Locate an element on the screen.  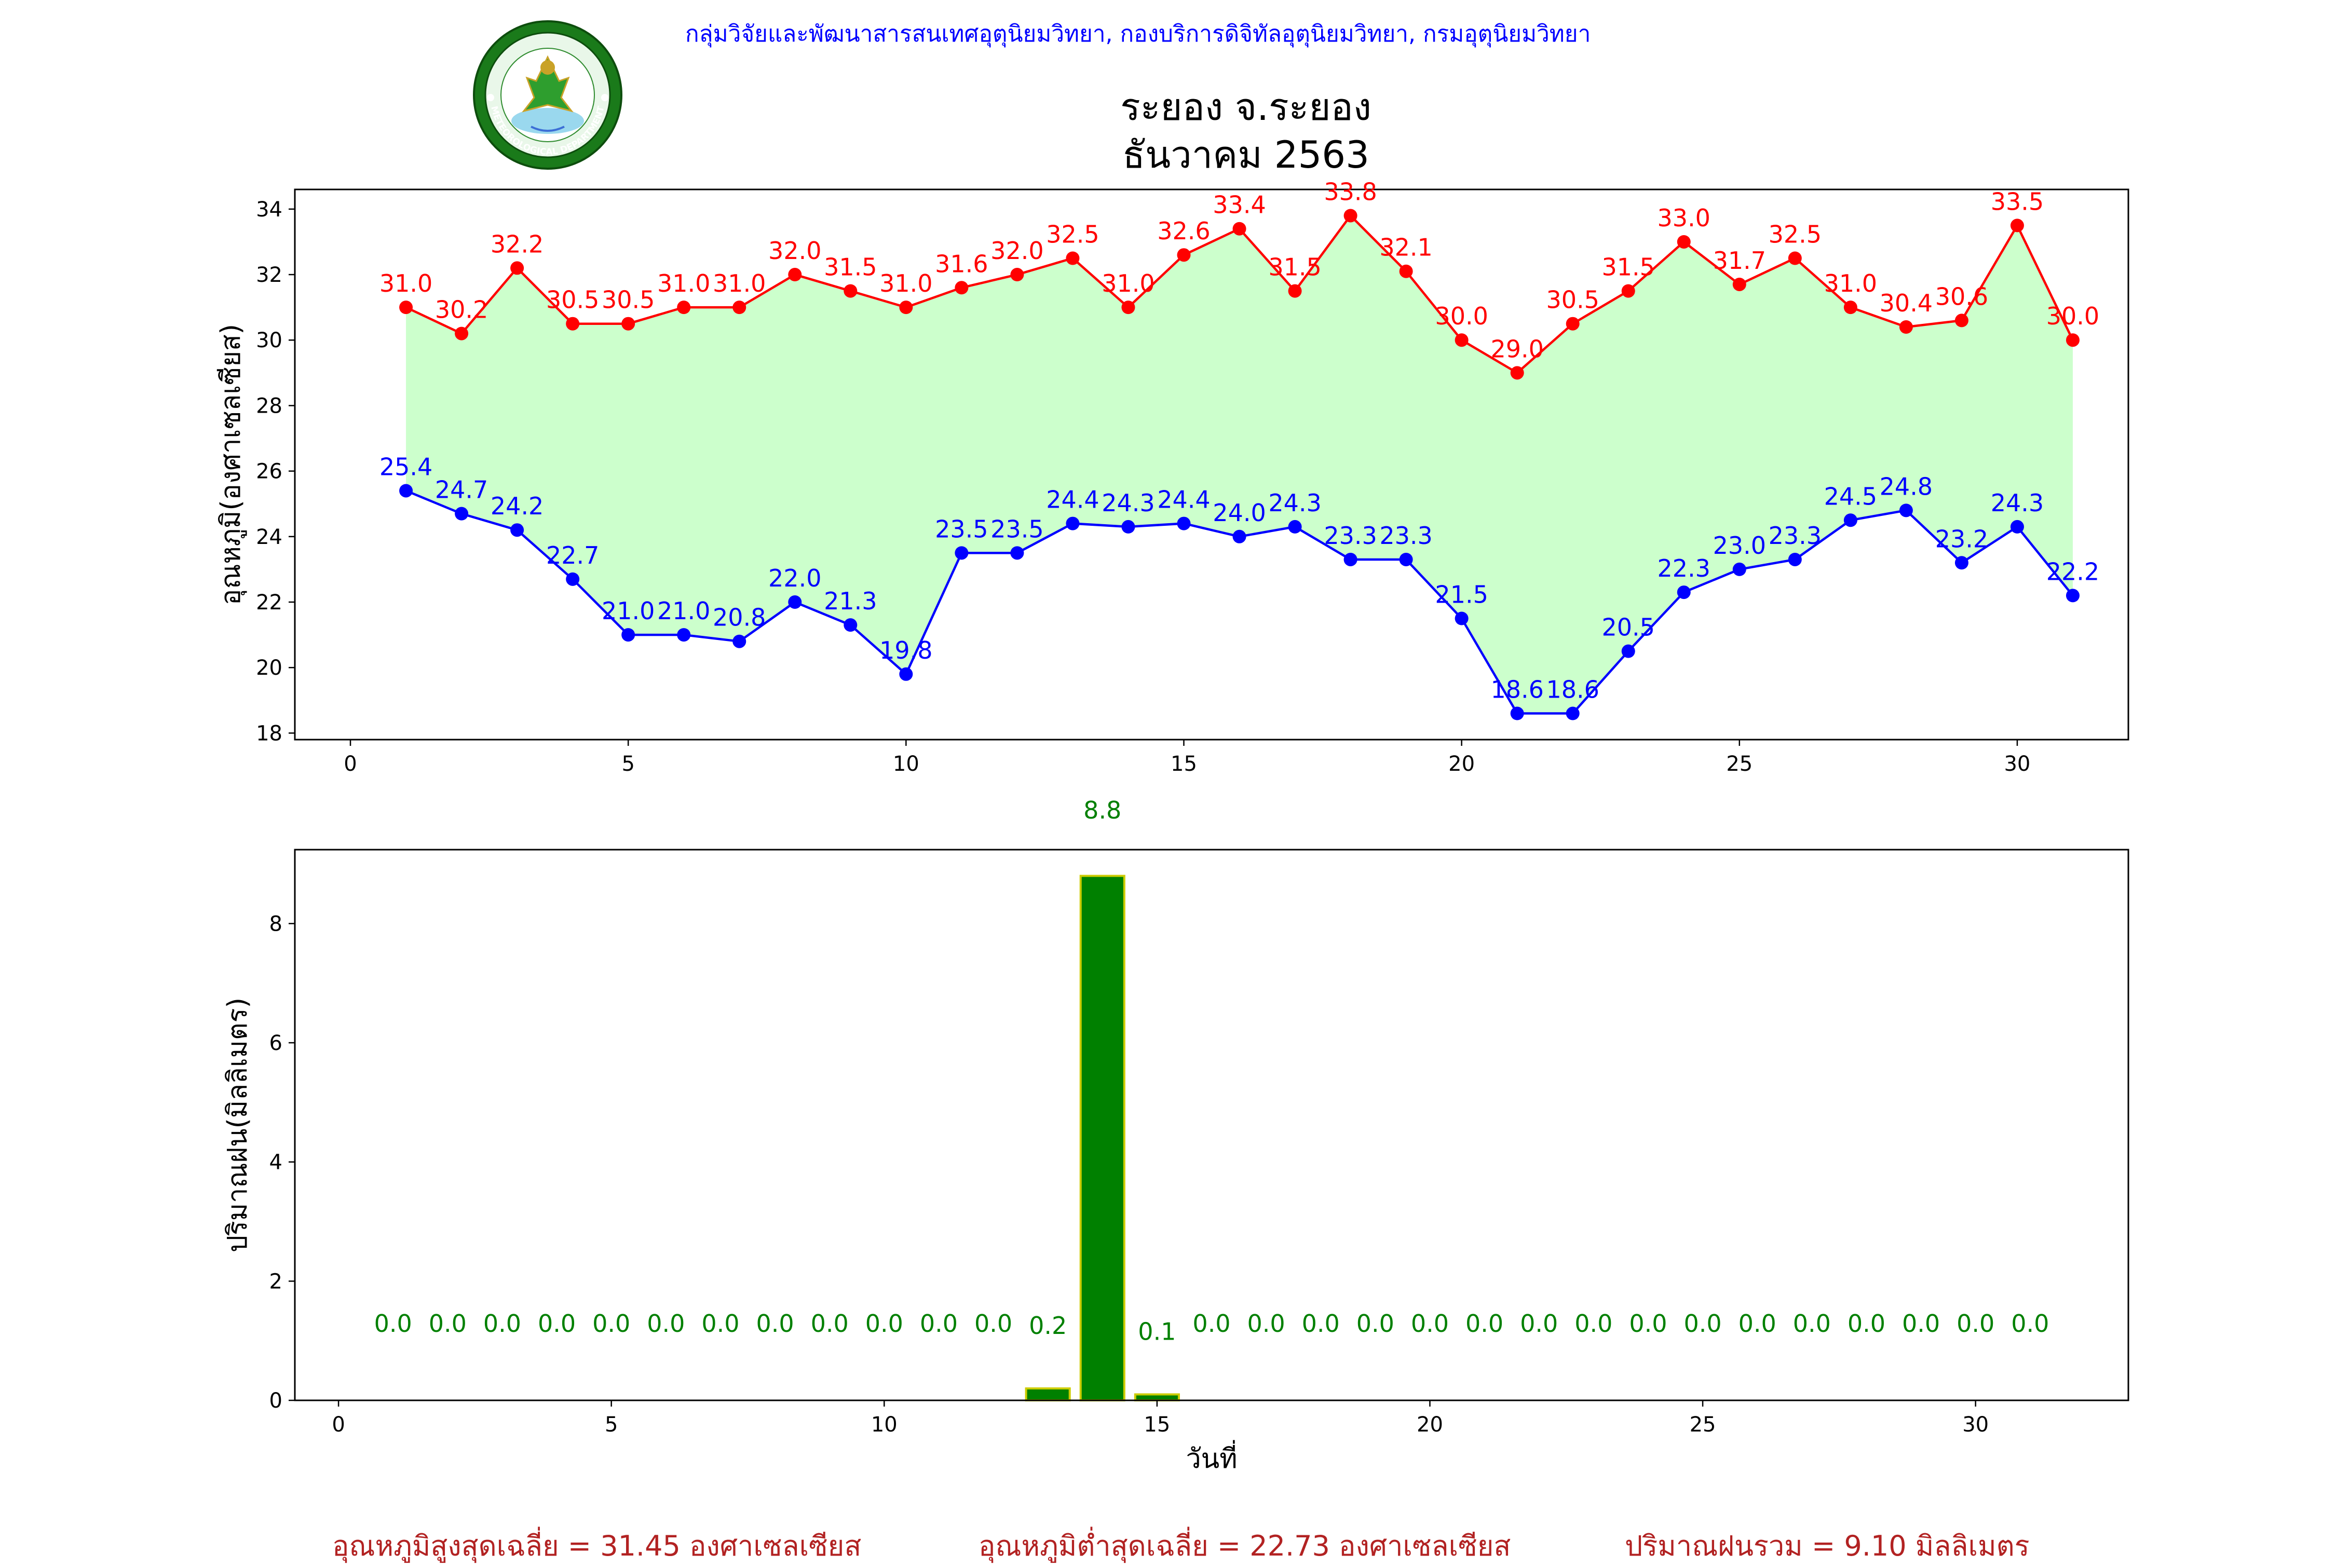
min-temperature-data-label: 23.3 is located at coordinates (1405, 536).